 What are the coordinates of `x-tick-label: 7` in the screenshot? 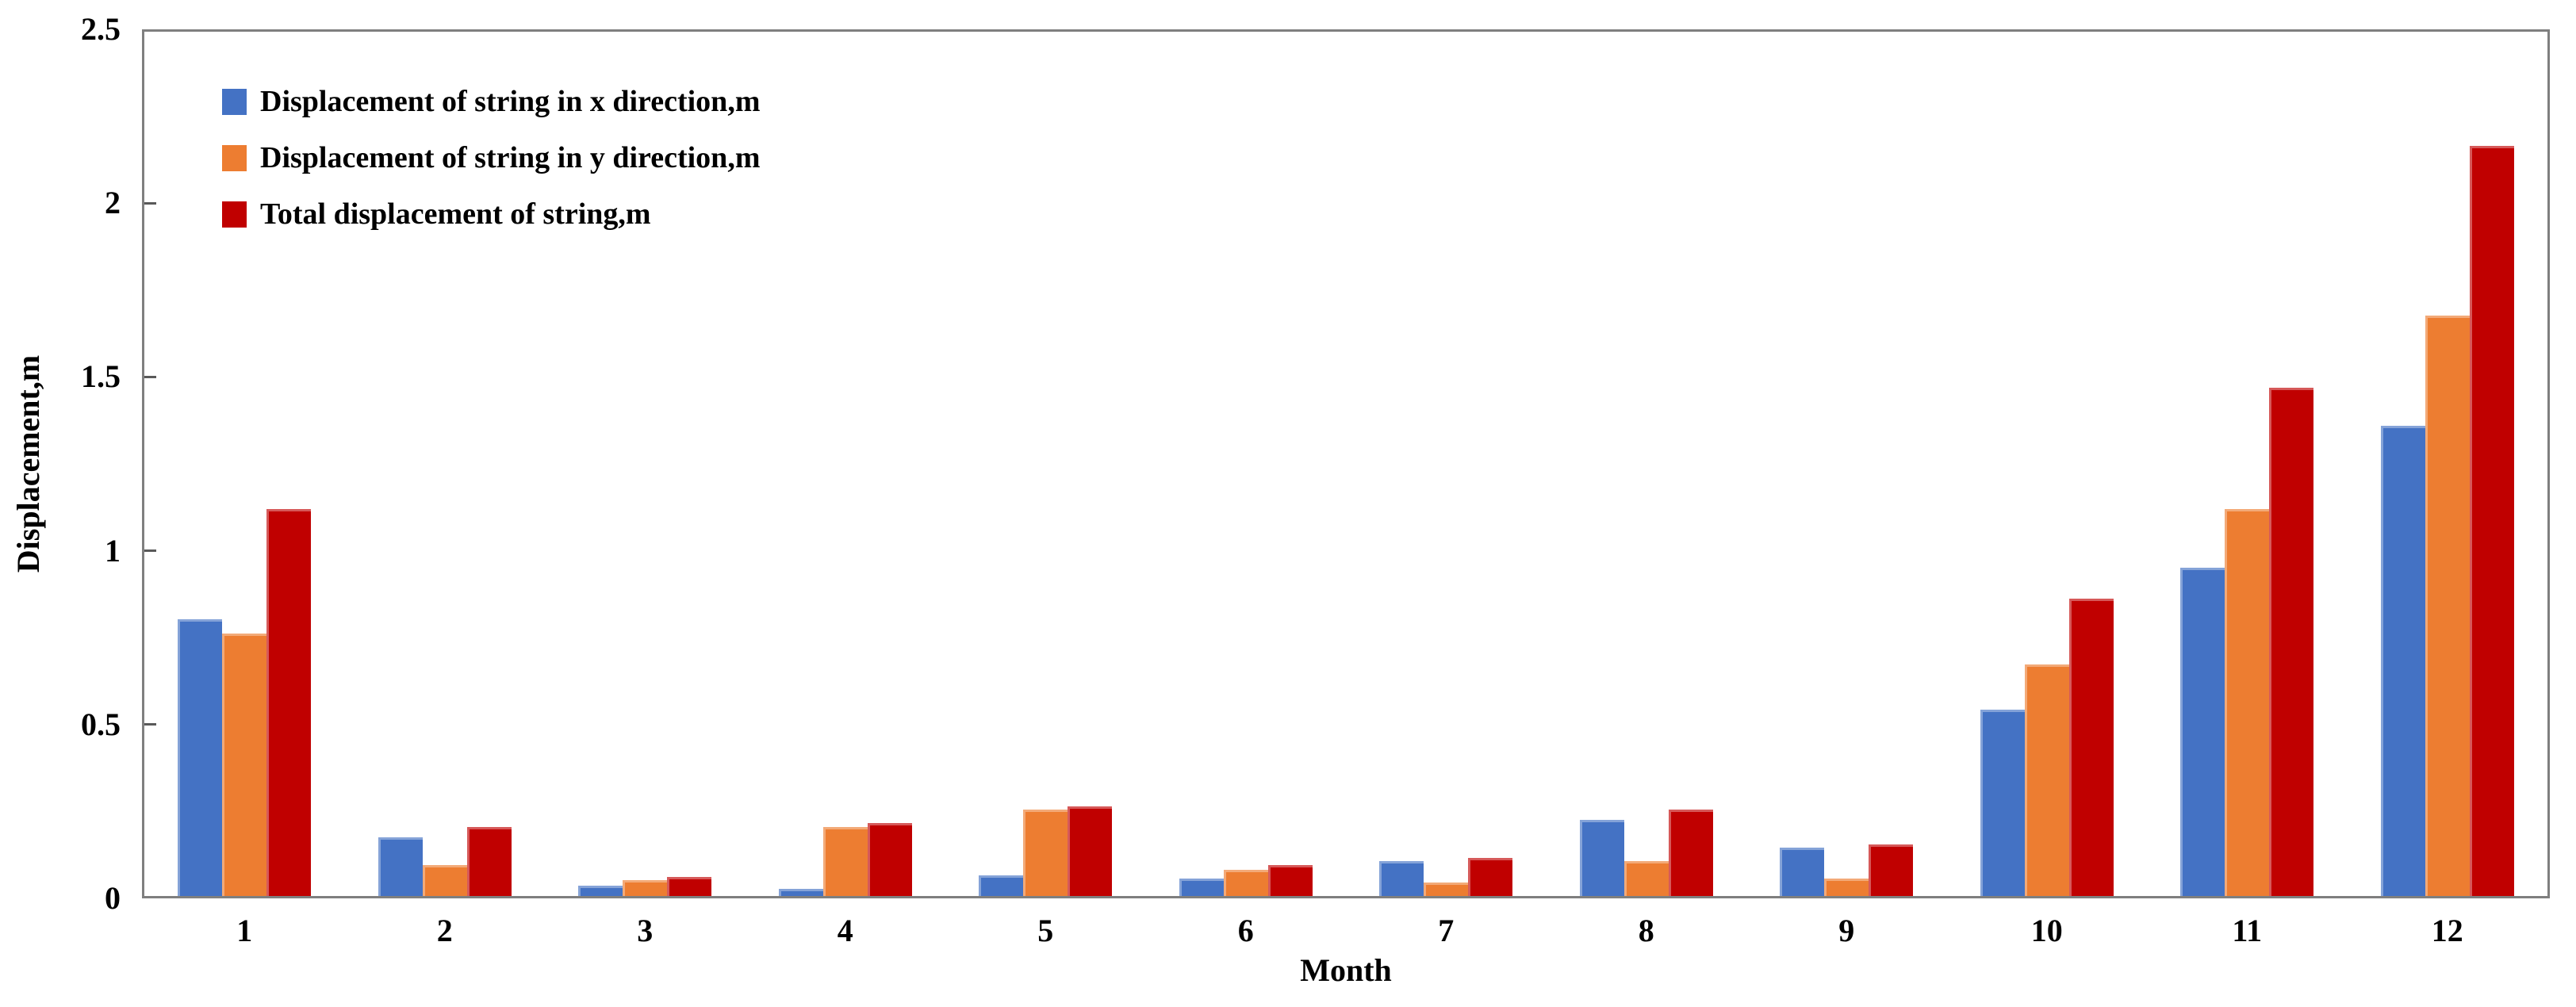 It's located at (1446, 930).